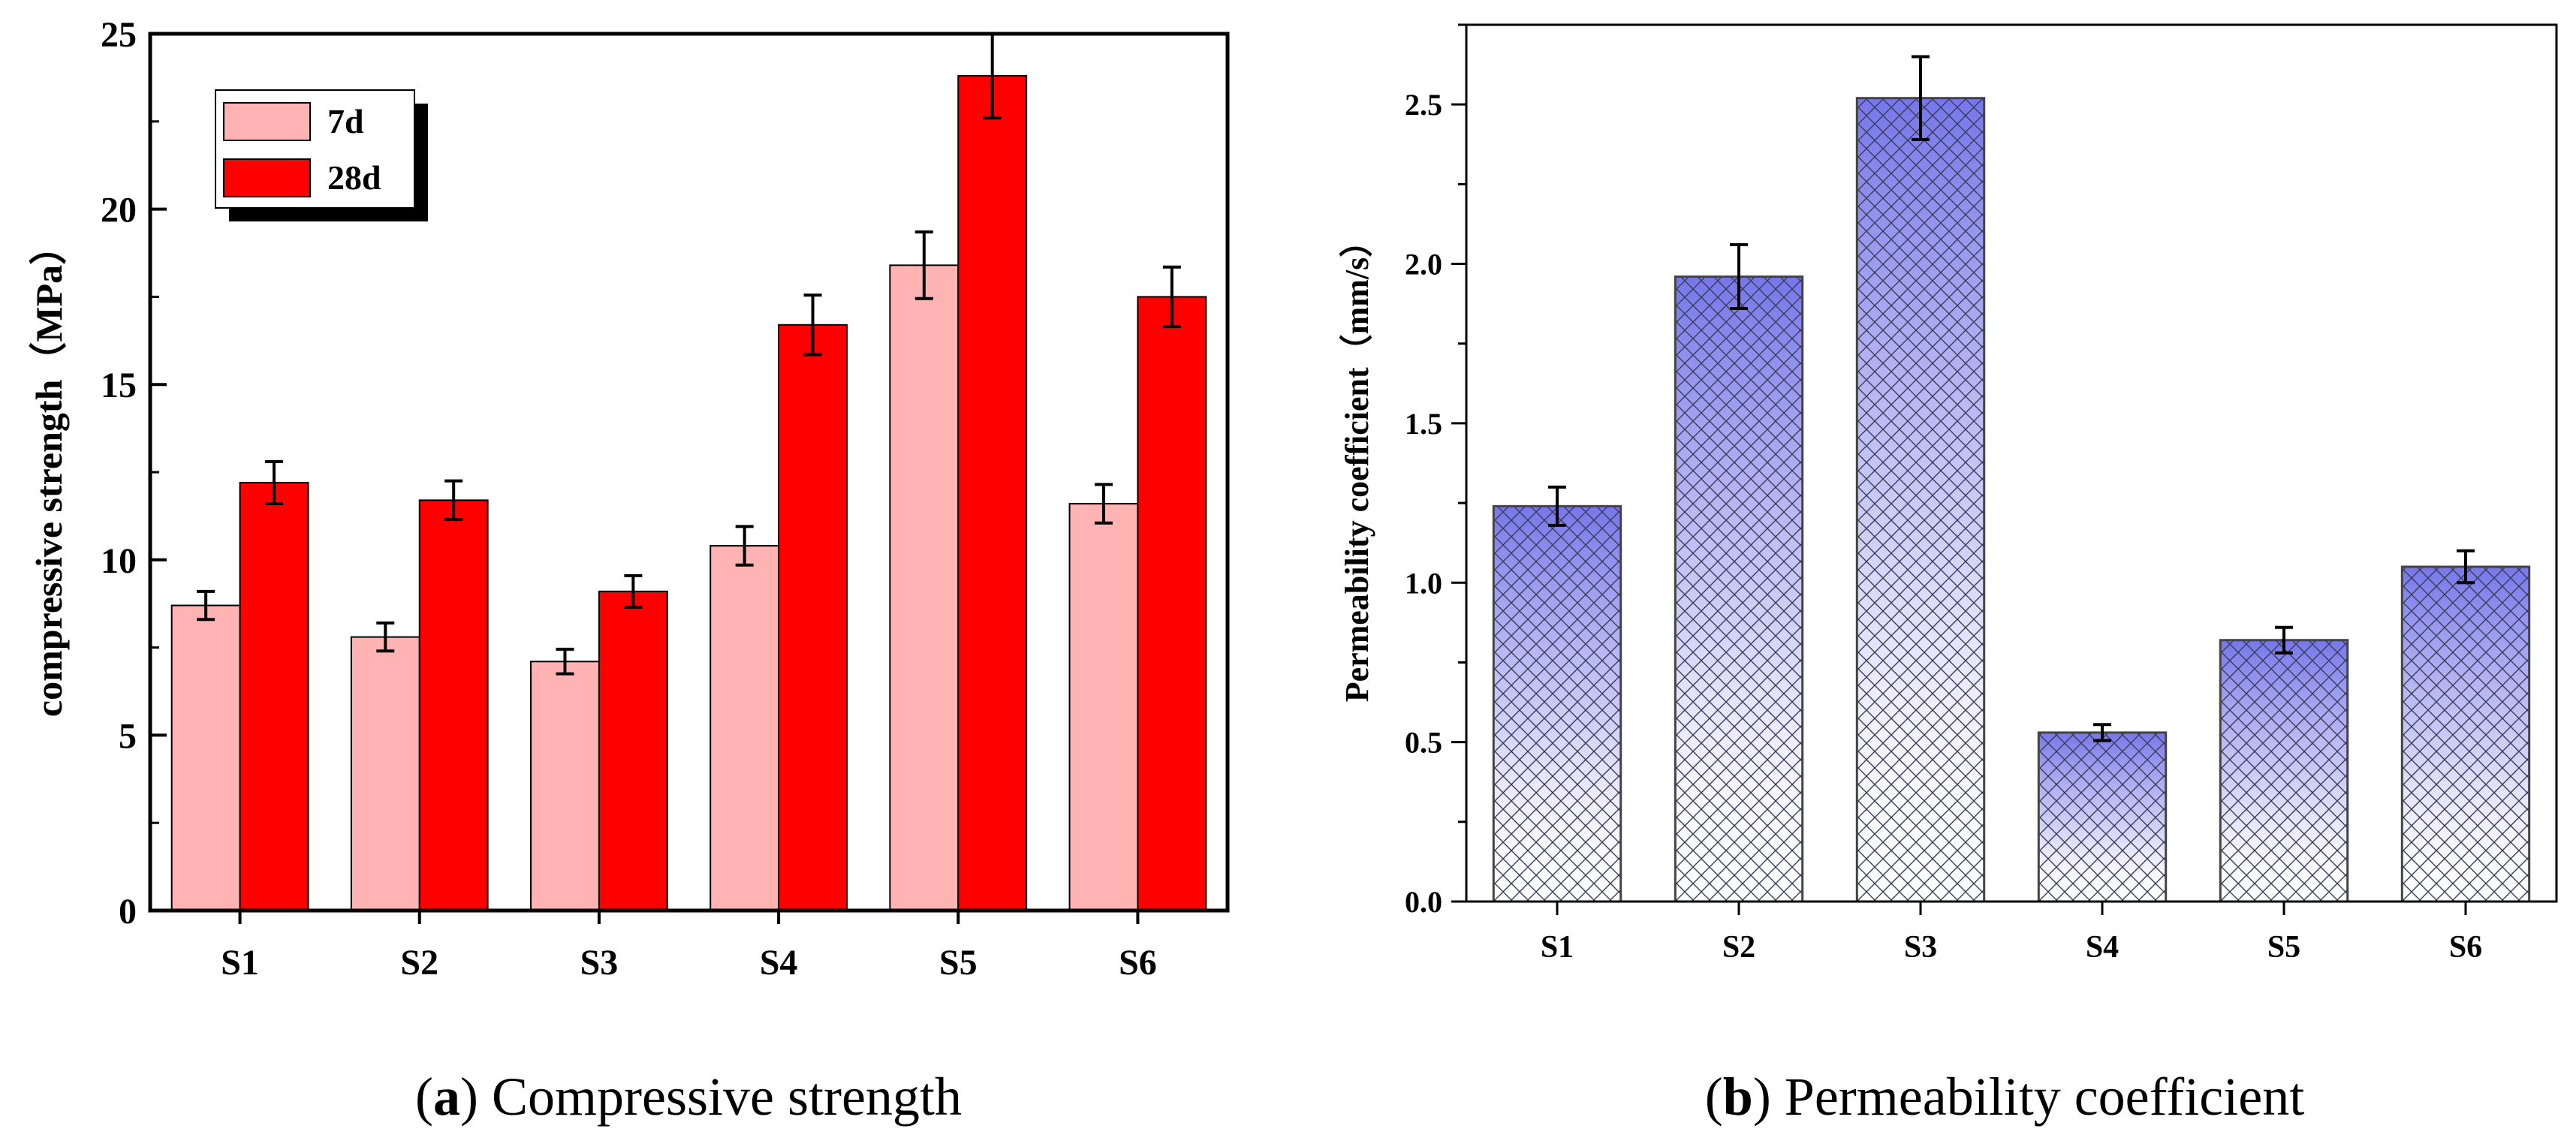 This screenshot has height=1147, width=2576. I want to click on y-tick-label-2.0: 2.0, so click(1423, 264).